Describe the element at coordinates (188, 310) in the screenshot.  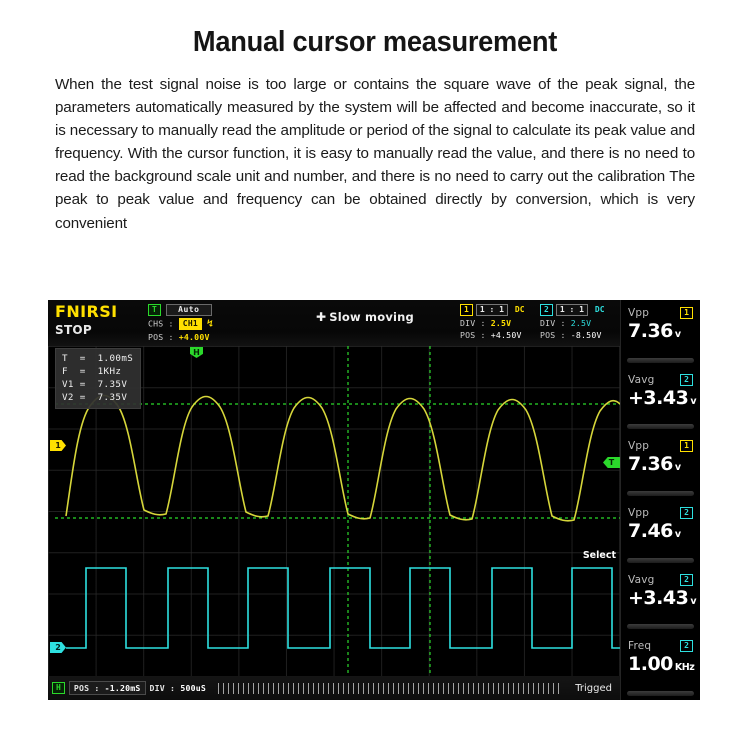
I see `trigger-mode: Auto` at that location.